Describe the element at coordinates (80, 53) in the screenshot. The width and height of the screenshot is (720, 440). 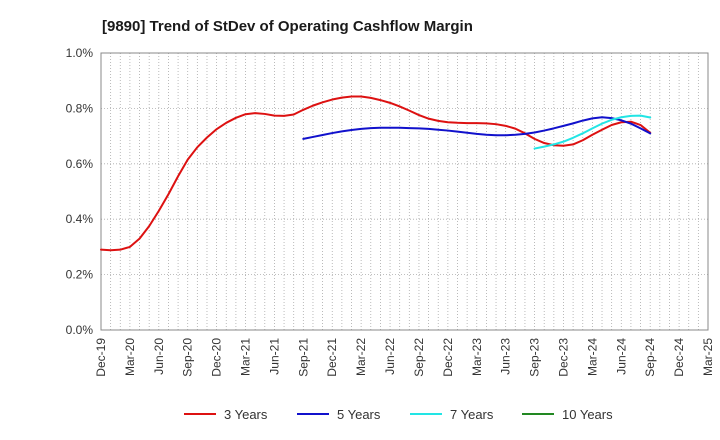
I see `y-tick-label: 1.0%` at that location.